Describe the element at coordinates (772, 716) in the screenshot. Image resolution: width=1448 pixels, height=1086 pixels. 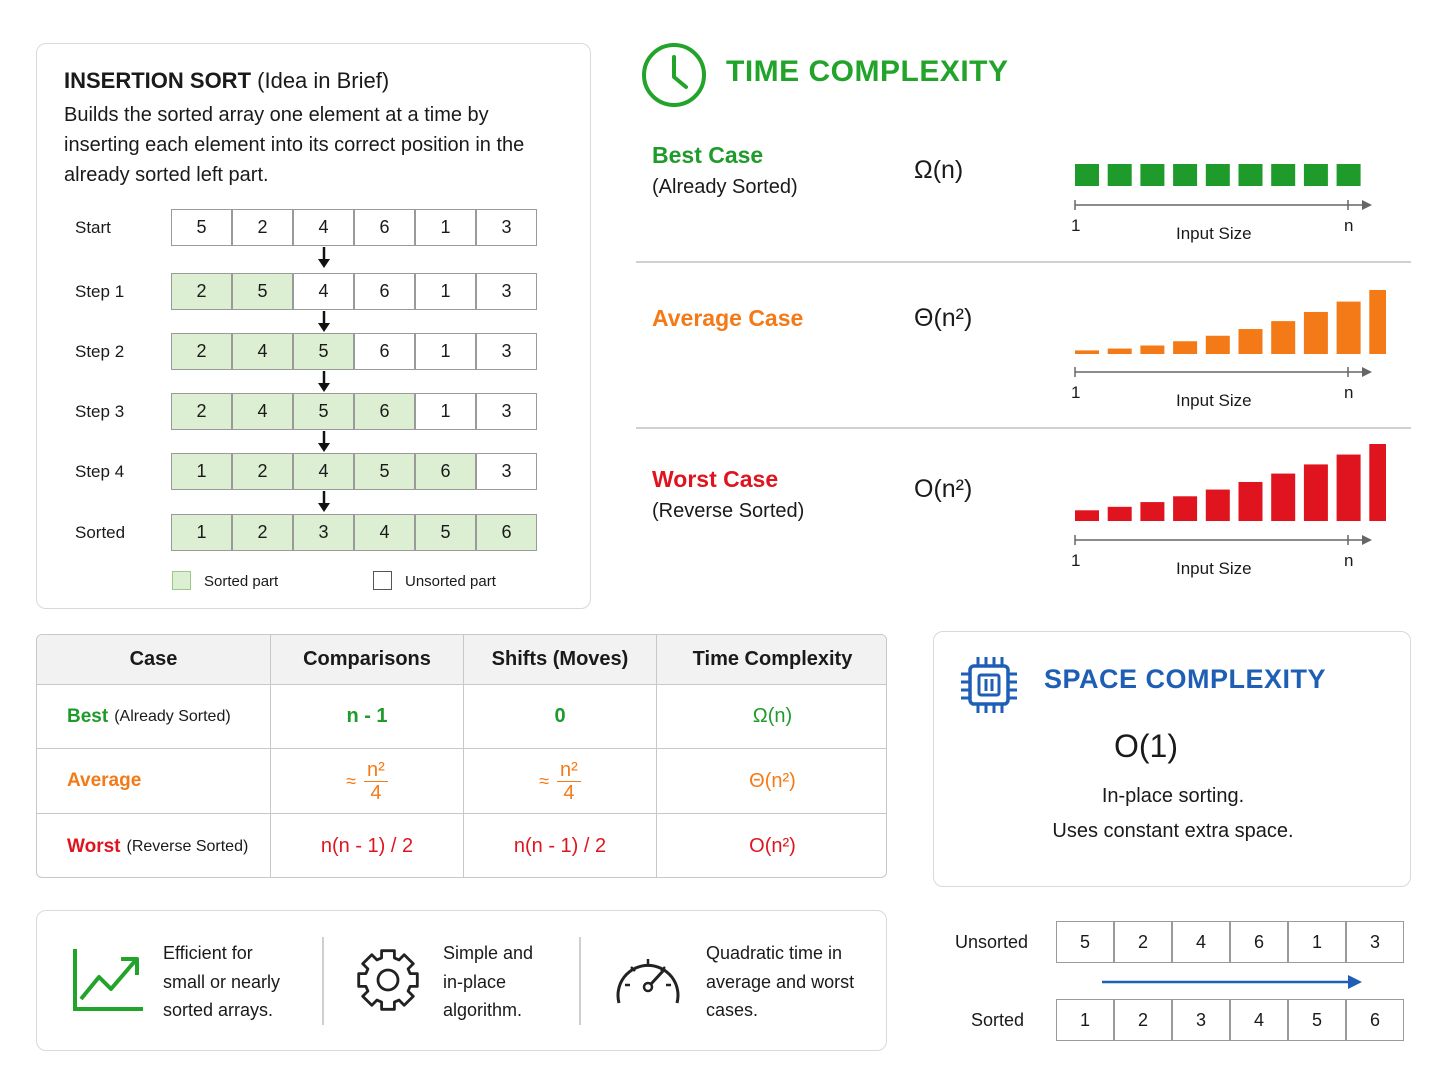
I see `row-best-complexity: Ω(n)` at that location.